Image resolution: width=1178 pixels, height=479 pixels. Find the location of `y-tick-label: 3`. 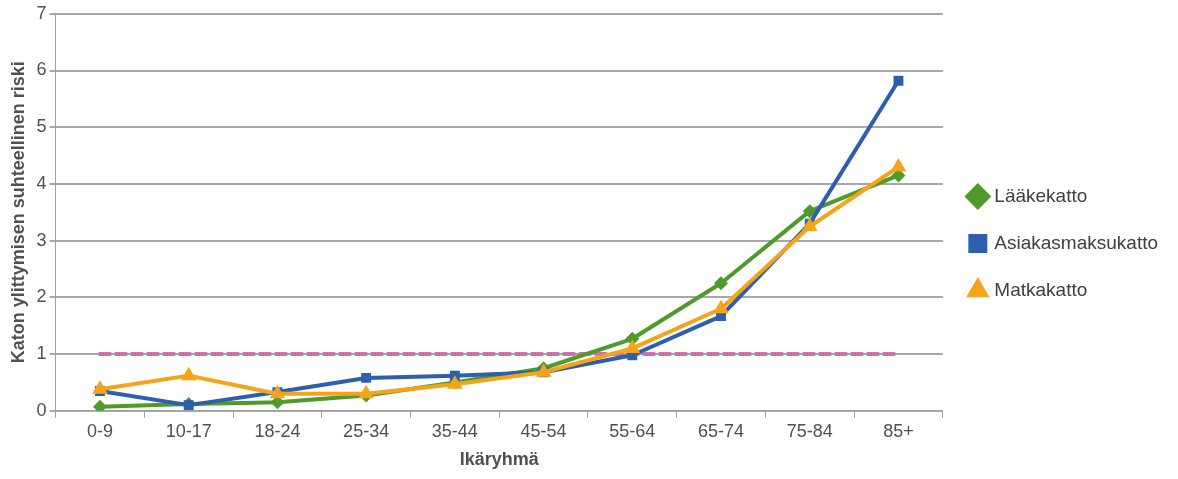

y-tick-label: 3 is located at coordinates (41, 239).